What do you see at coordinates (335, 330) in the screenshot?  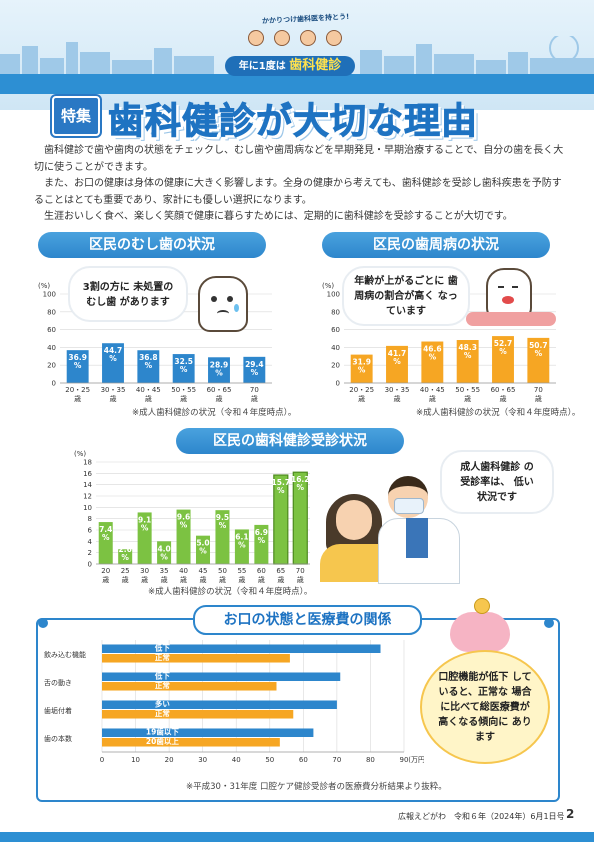 I see `y-tick-label: 60` at bounding box center [335, 330].